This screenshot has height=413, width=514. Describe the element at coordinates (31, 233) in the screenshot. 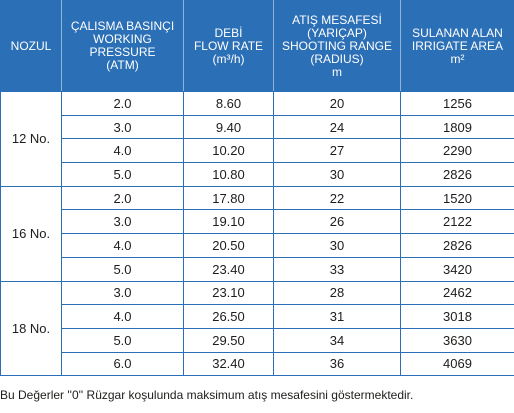

I see `nozul-cell: 16 No.` at that location.